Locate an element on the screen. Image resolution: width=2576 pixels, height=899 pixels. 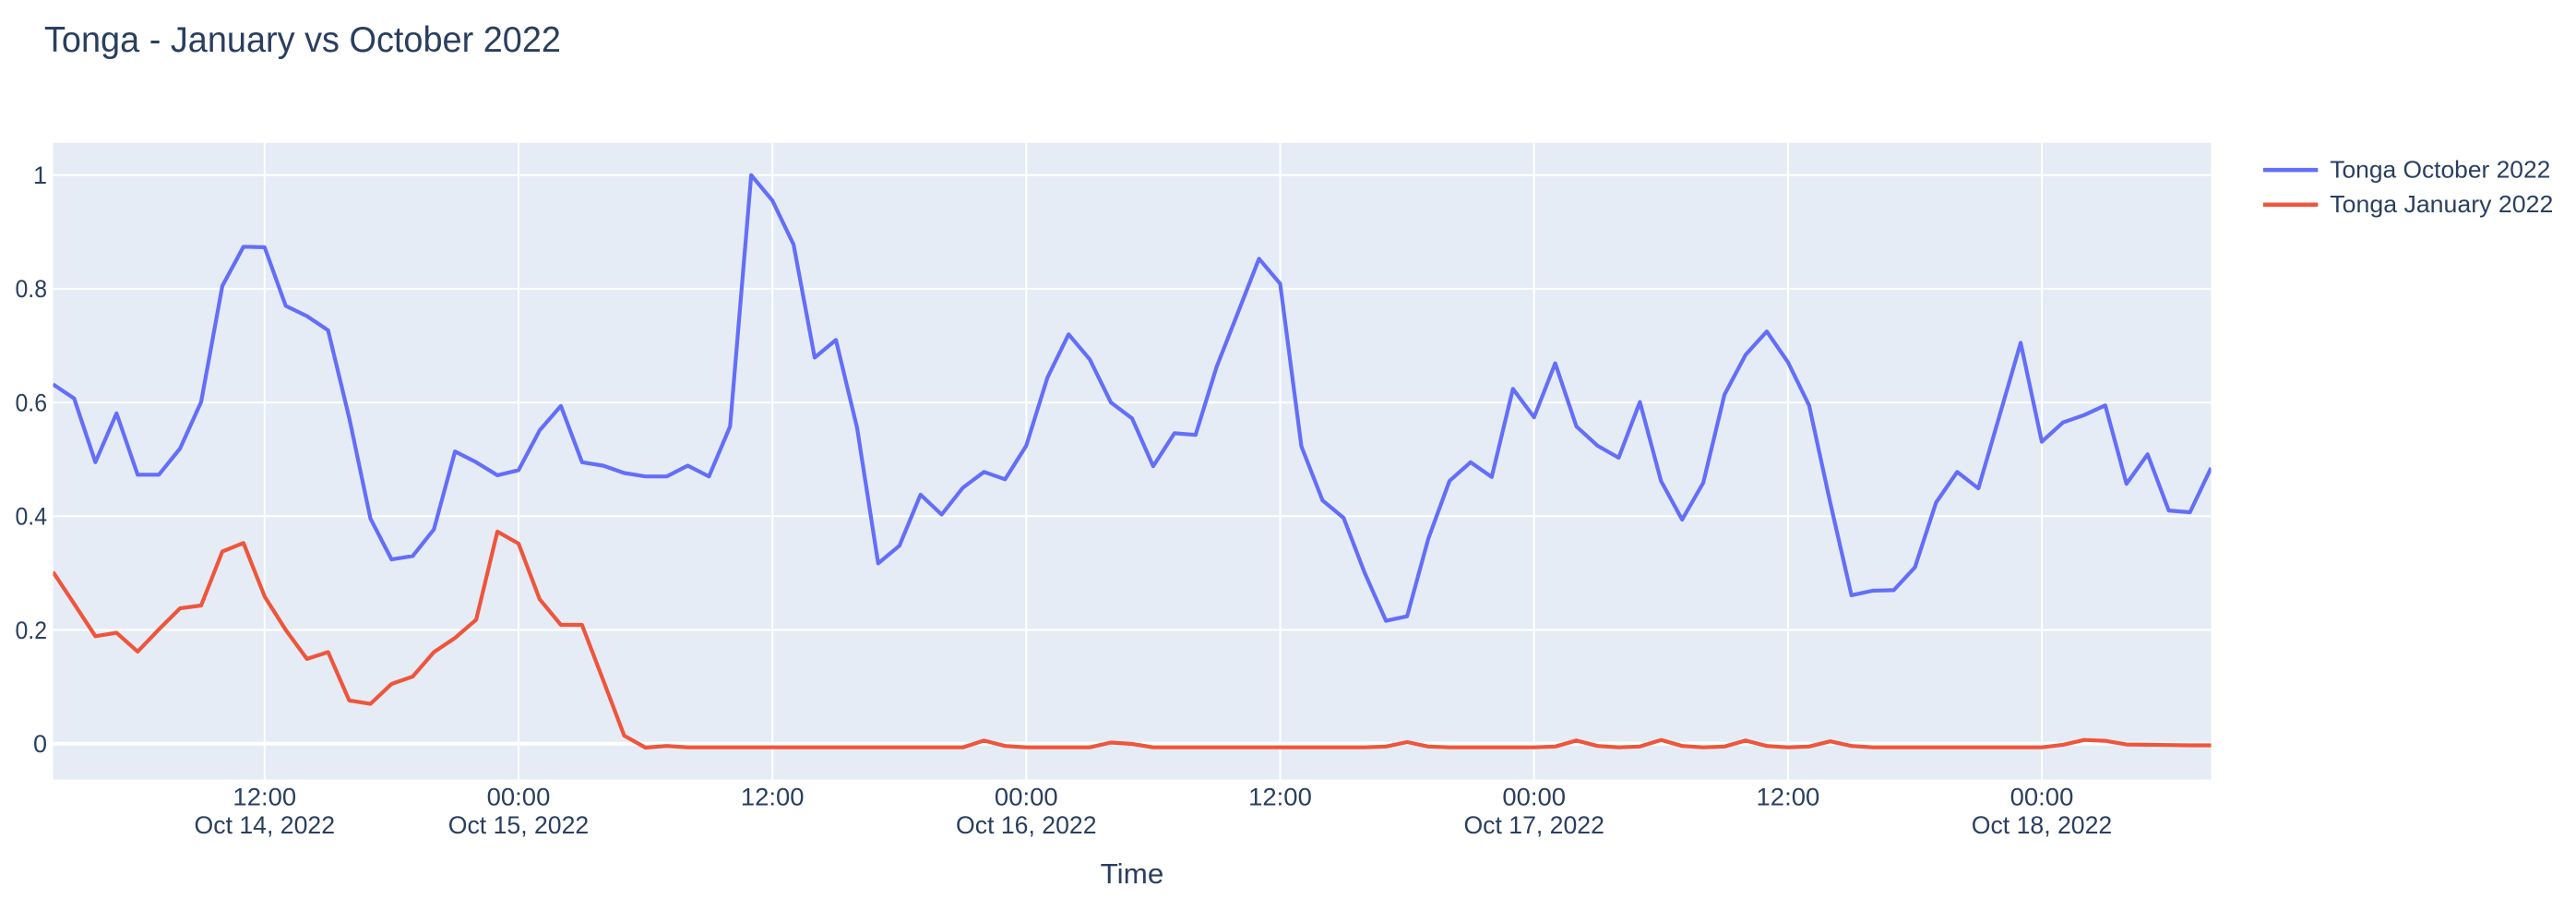
svg-text: Tonga October 2022 is located at coordinates (2440, 170).